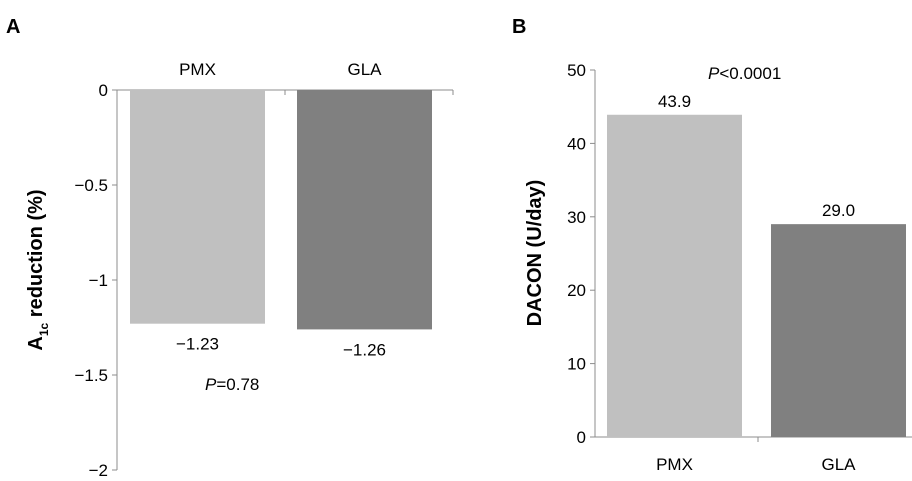 This screenshot has height=481, width=912. I want to click on panel-a-y-tick-label: 0, so click(103, 90).